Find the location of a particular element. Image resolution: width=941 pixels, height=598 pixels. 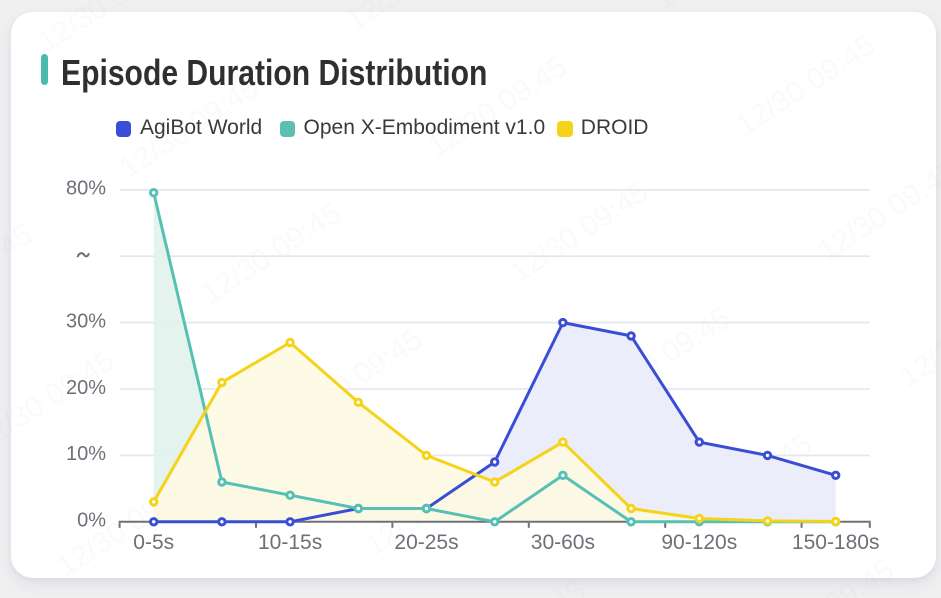

svg-text: 20% is located at coordinates (86, 388).